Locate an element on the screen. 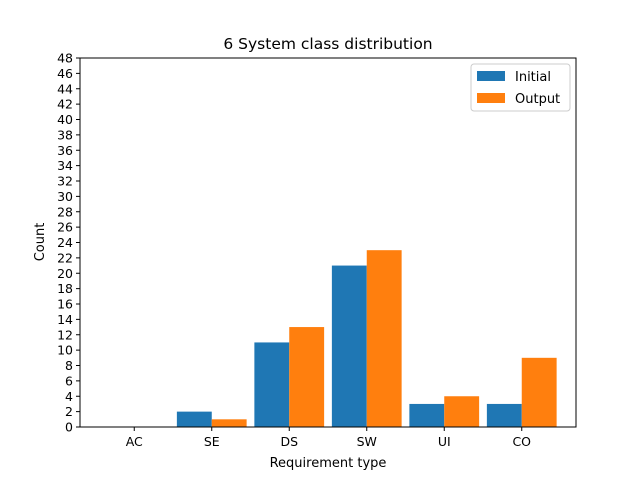 The height and width of the screenshot is (480, 640). bar-output-sw is located at coordinates (384, 338).